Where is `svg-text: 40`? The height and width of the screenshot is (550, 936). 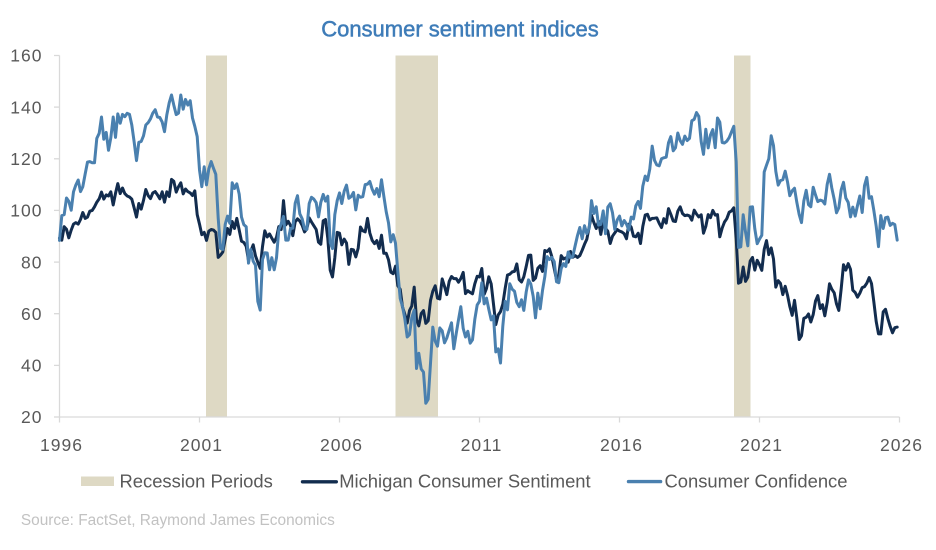 svg-text: 40 is located at coordinates (31, 366).